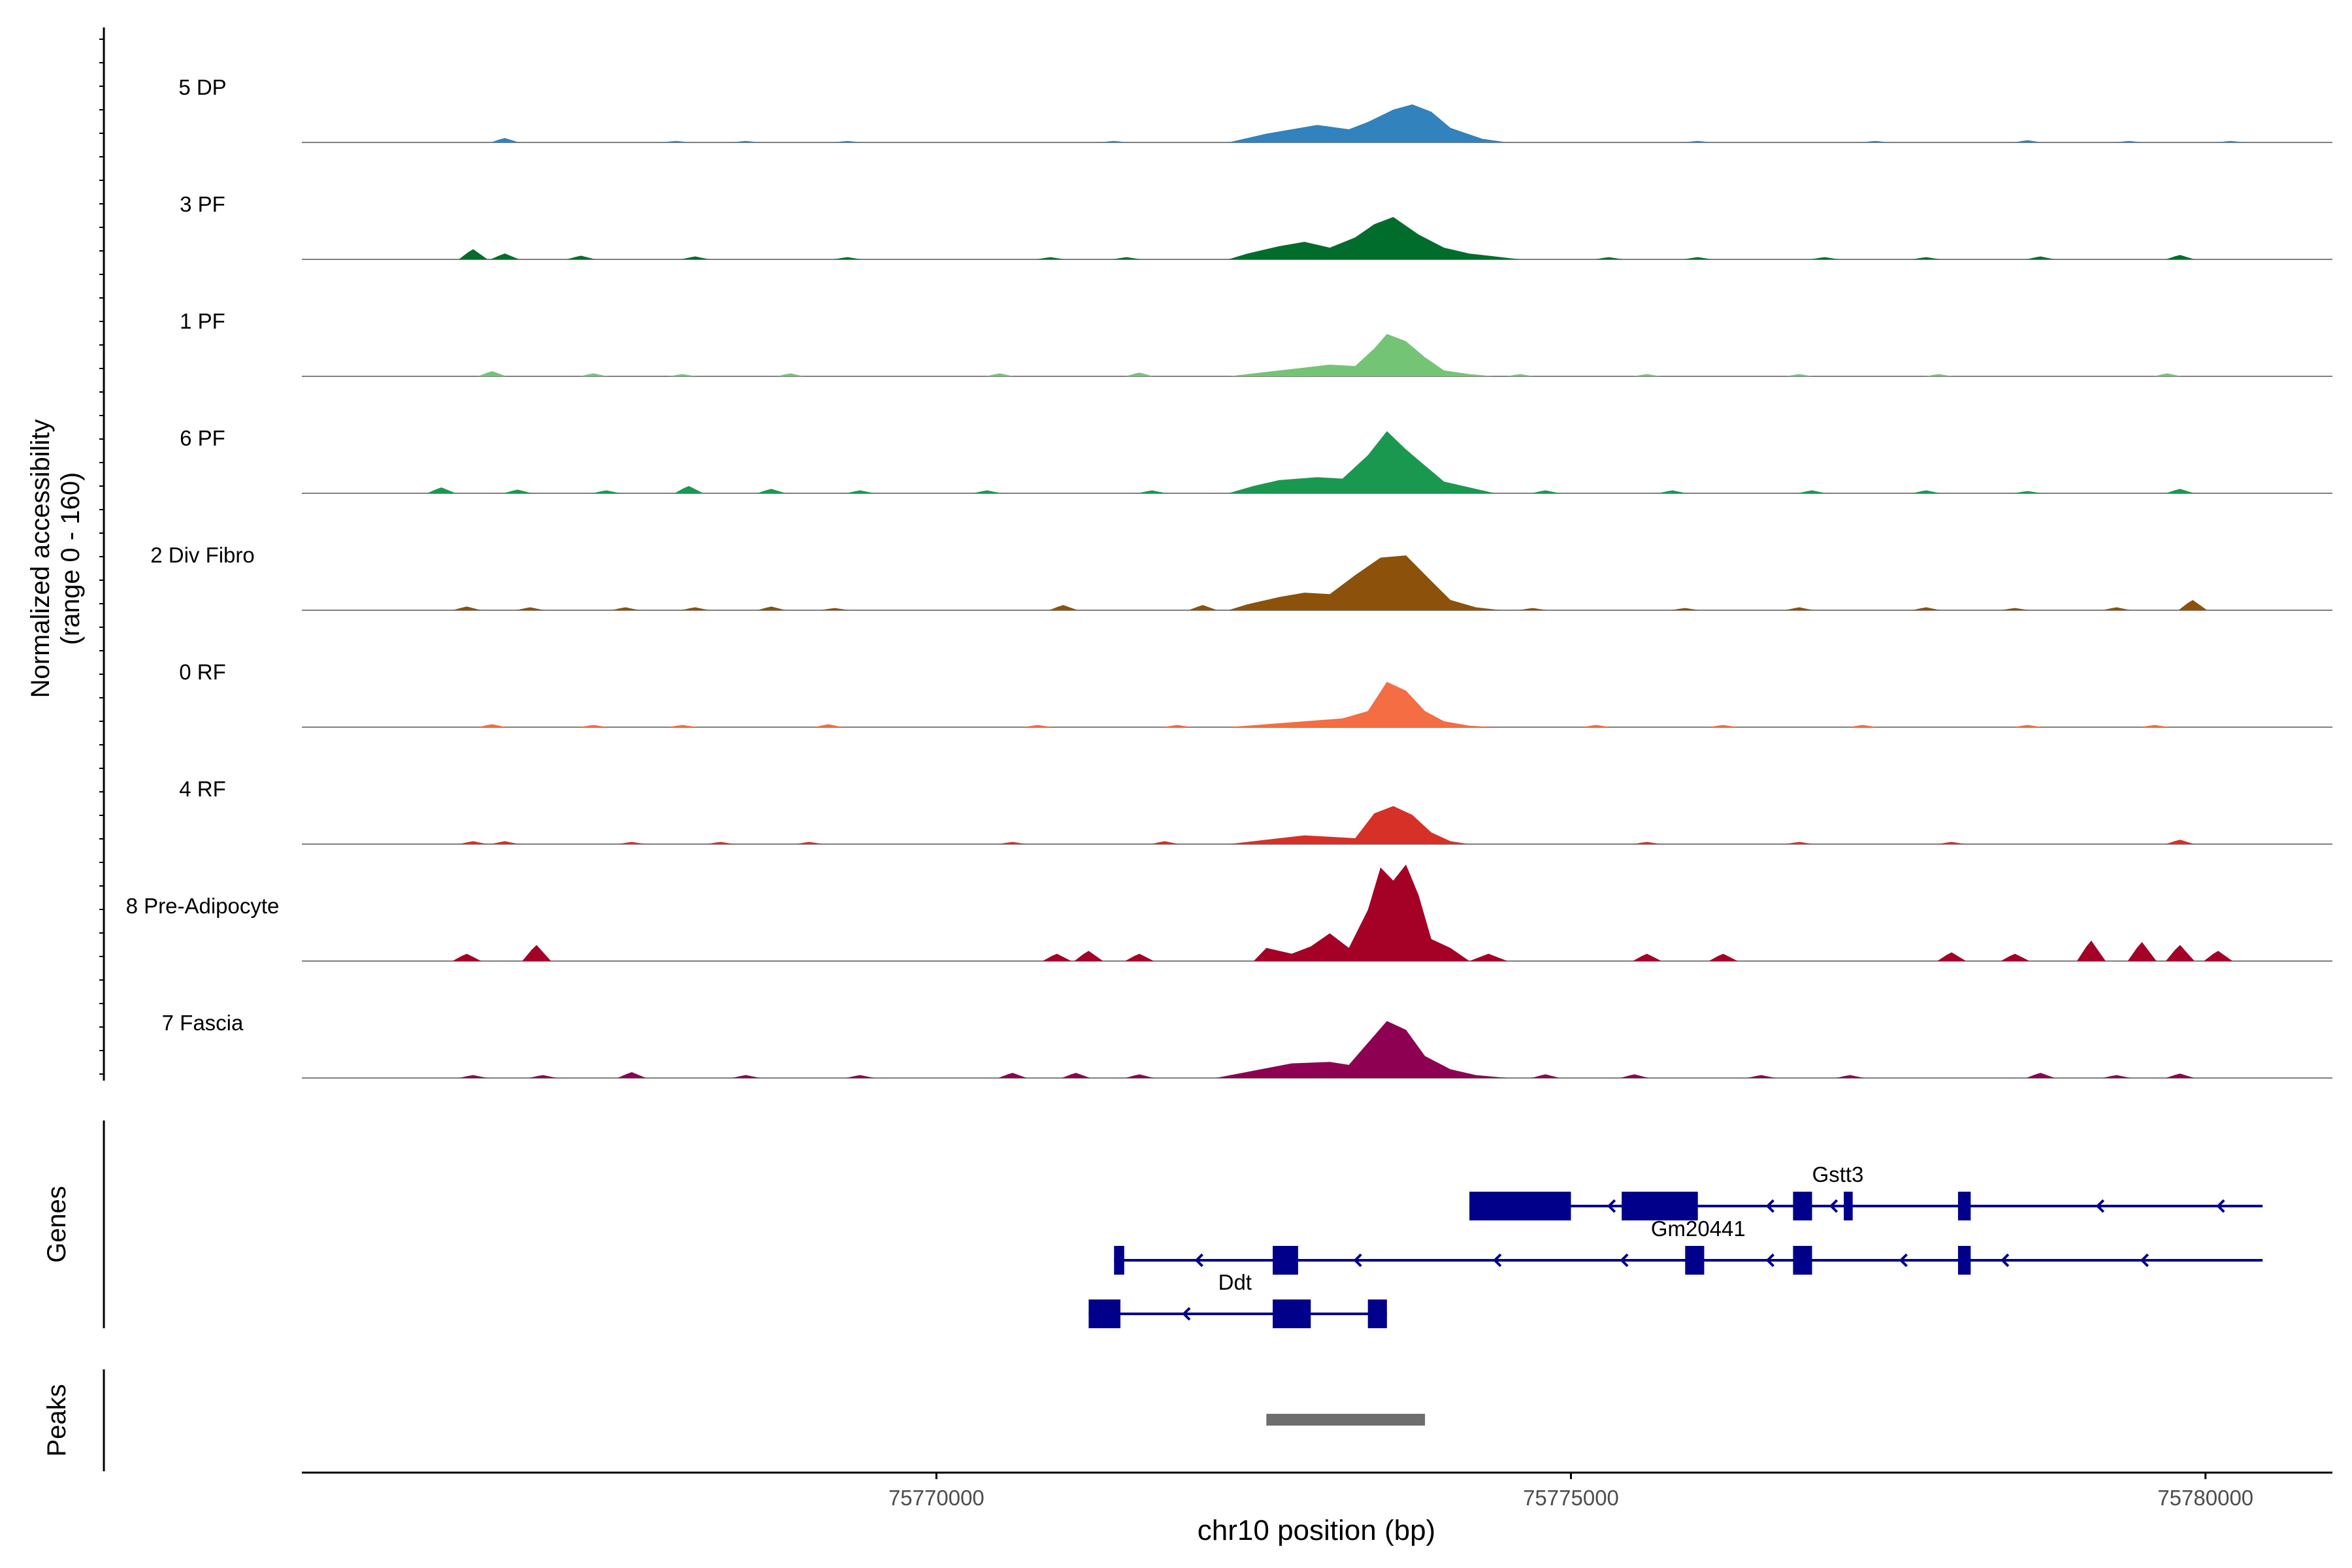 The image size is (2352, 1568). Describe the element at coordinates (202, 87) in the screenshot. I see `track-label: 5 DP` at that location.